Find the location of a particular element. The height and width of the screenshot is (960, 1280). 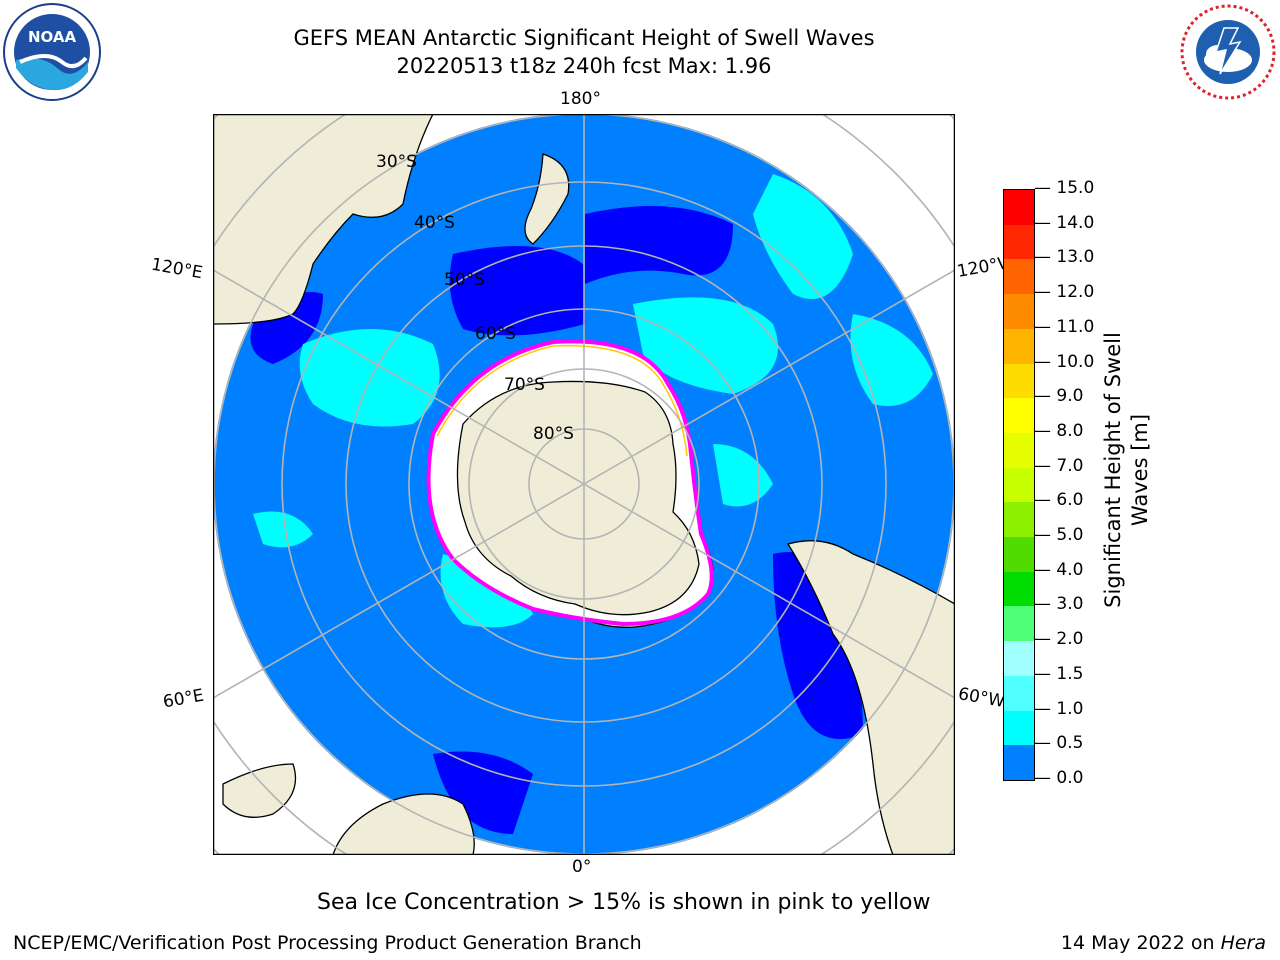

colorbar-tick-label: — 1.0 is located at coordinates (1059, 708).